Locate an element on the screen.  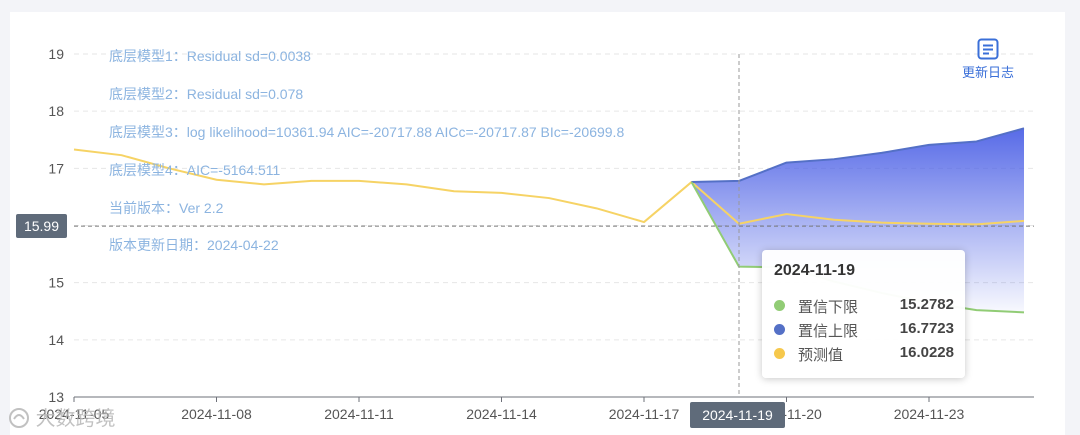
forecast-dot-icon is located at coordinates (779, 353).